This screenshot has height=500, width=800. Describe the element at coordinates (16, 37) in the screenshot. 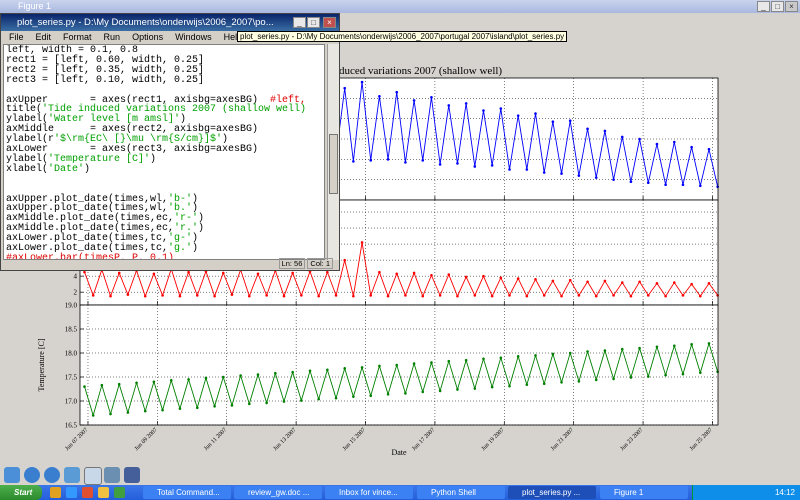

I see `menu-item: File` at that location.